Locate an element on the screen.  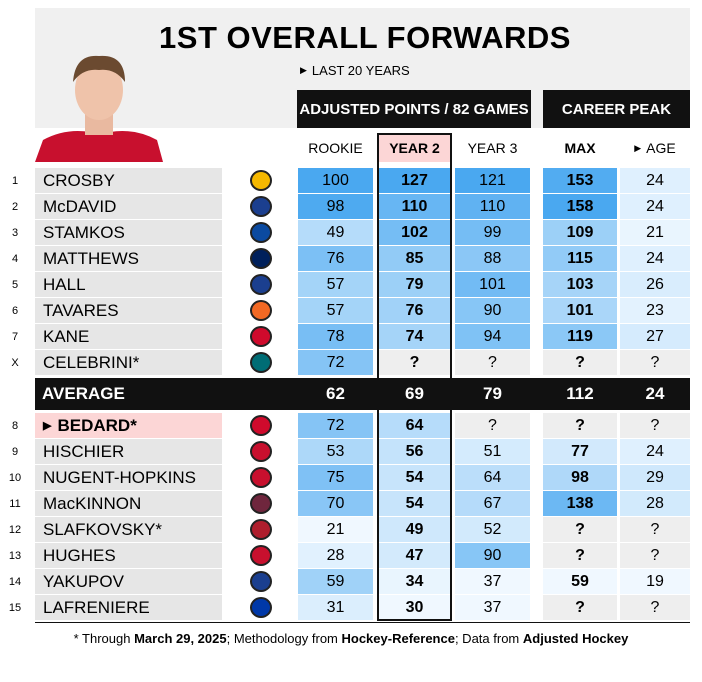
stat-cell: 54 is located at coordinates (414, 477).